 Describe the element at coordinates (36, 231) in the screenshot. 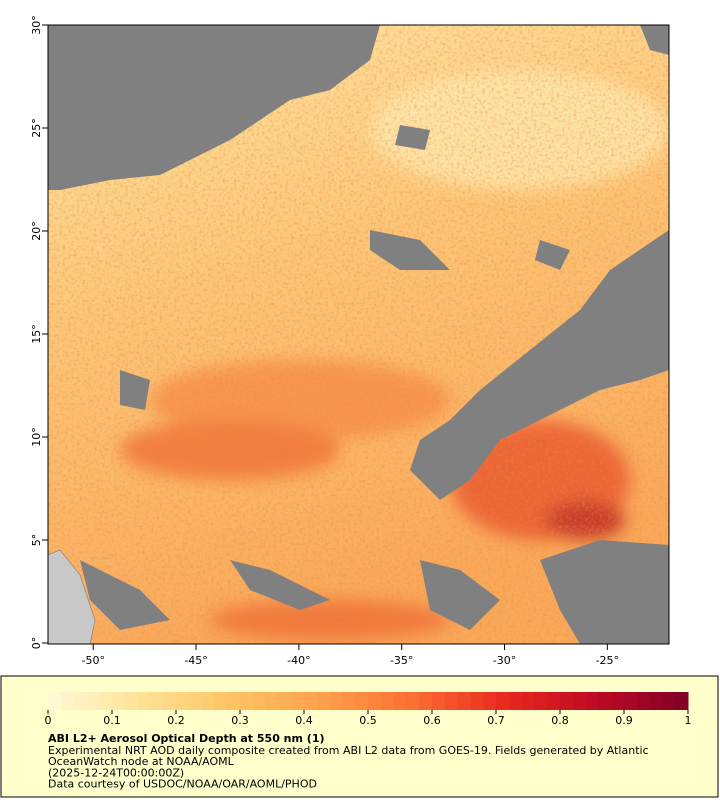

I see `y-tick-label: 20°` at that location.